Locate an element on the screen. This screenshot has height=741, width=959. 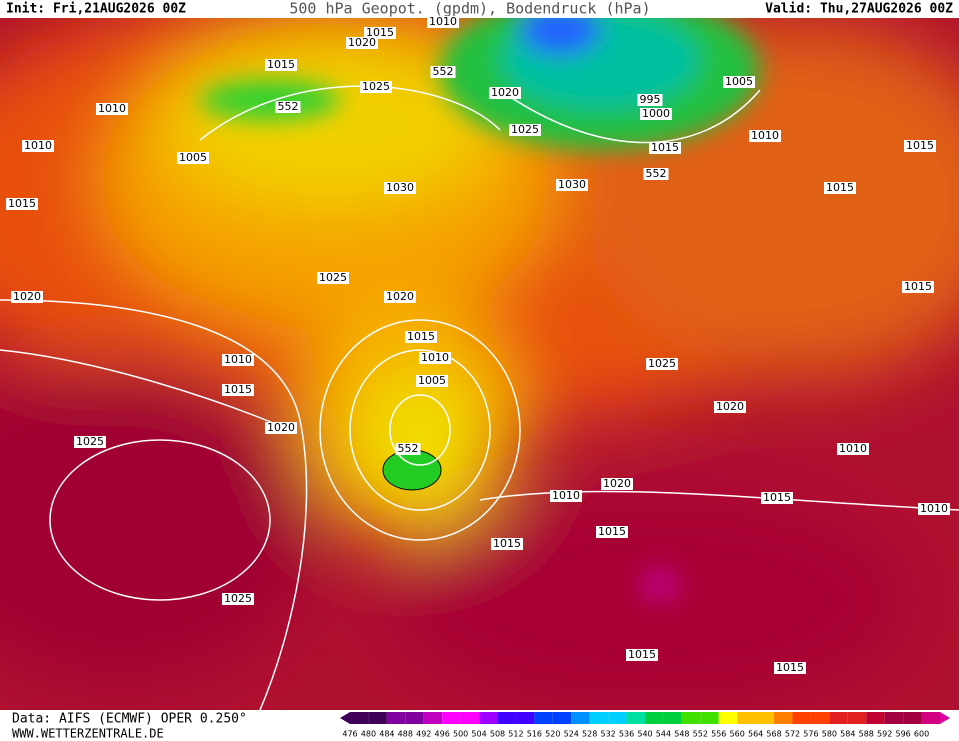
colorbar-label: 496 is located at coordinates (442, 734).